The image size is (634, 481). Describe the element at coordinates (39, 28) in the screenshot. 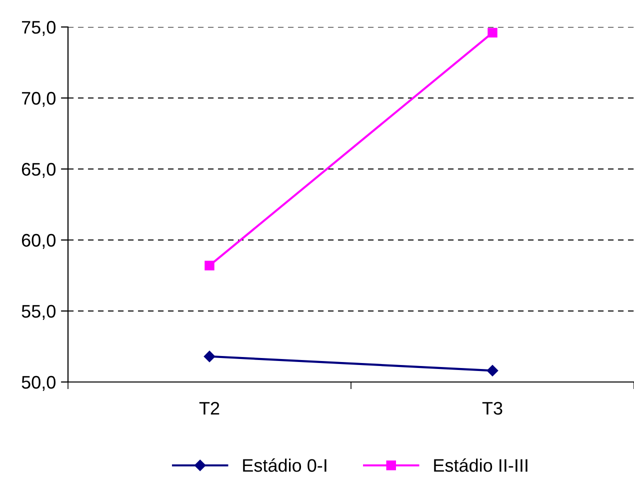

I see `y-tick-label: 75,0` at that location.